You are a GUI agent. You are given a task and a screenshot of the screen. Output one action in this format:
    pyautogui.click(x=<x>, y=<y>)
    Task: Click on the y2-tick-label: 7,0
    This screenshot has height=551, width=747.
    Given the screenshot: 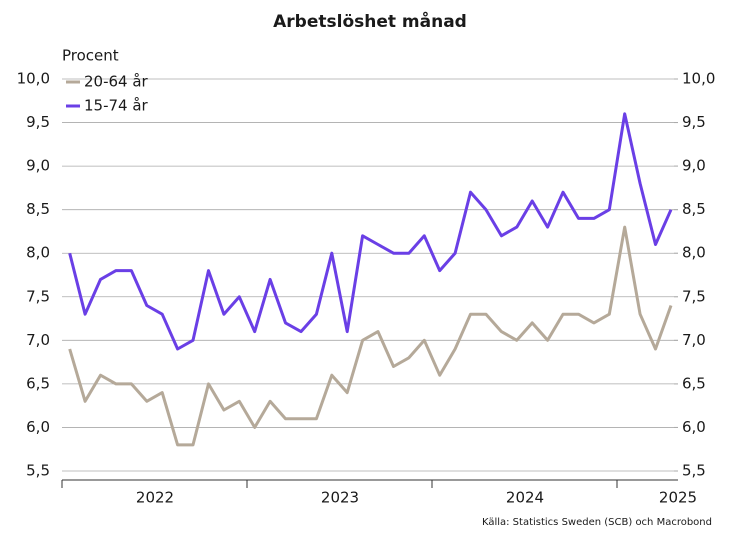 What is the action you would take?
    pyautogui.click(x=694, y=340)
    